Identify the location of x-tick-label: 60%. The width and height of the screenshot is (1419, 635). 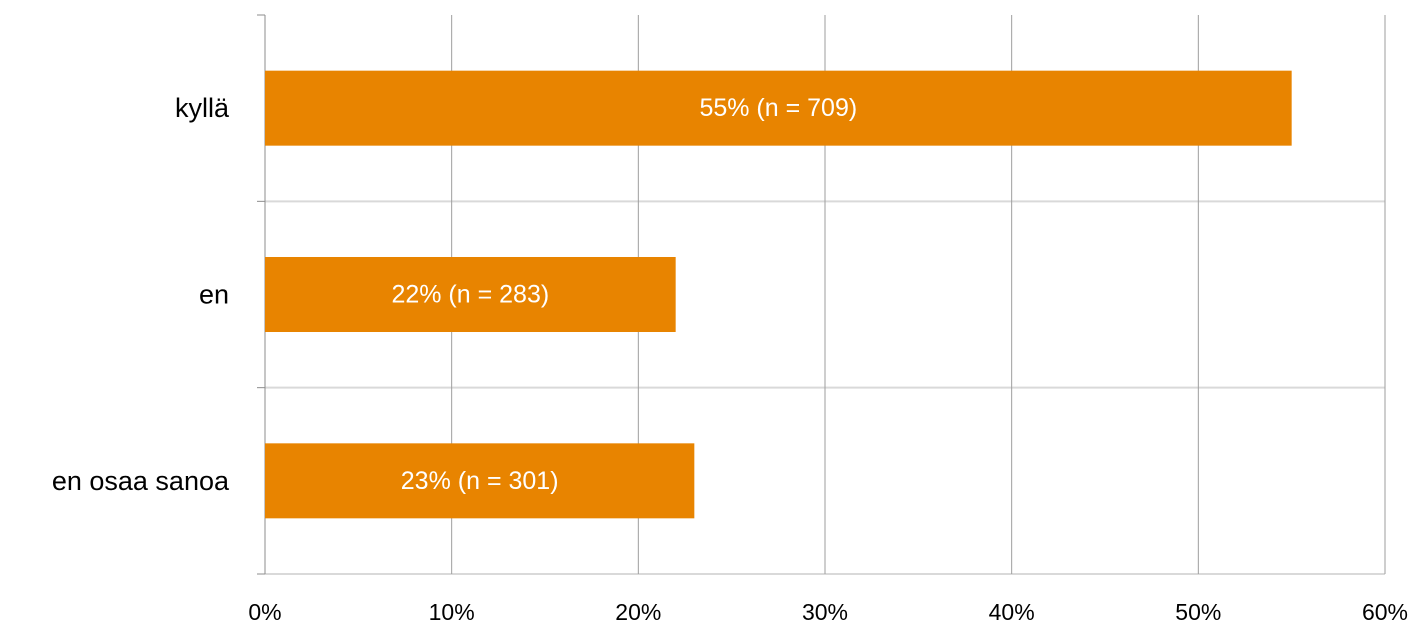
(1385, 612).